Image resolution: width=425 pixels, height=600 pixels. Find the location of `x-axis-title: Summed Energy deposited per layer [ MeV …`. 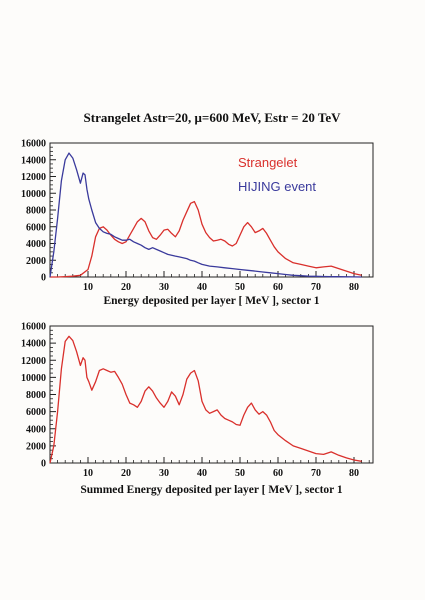

x-axis-title: Summed Energy deposited per layer [ MeV … is located at coordinates (211, 490).